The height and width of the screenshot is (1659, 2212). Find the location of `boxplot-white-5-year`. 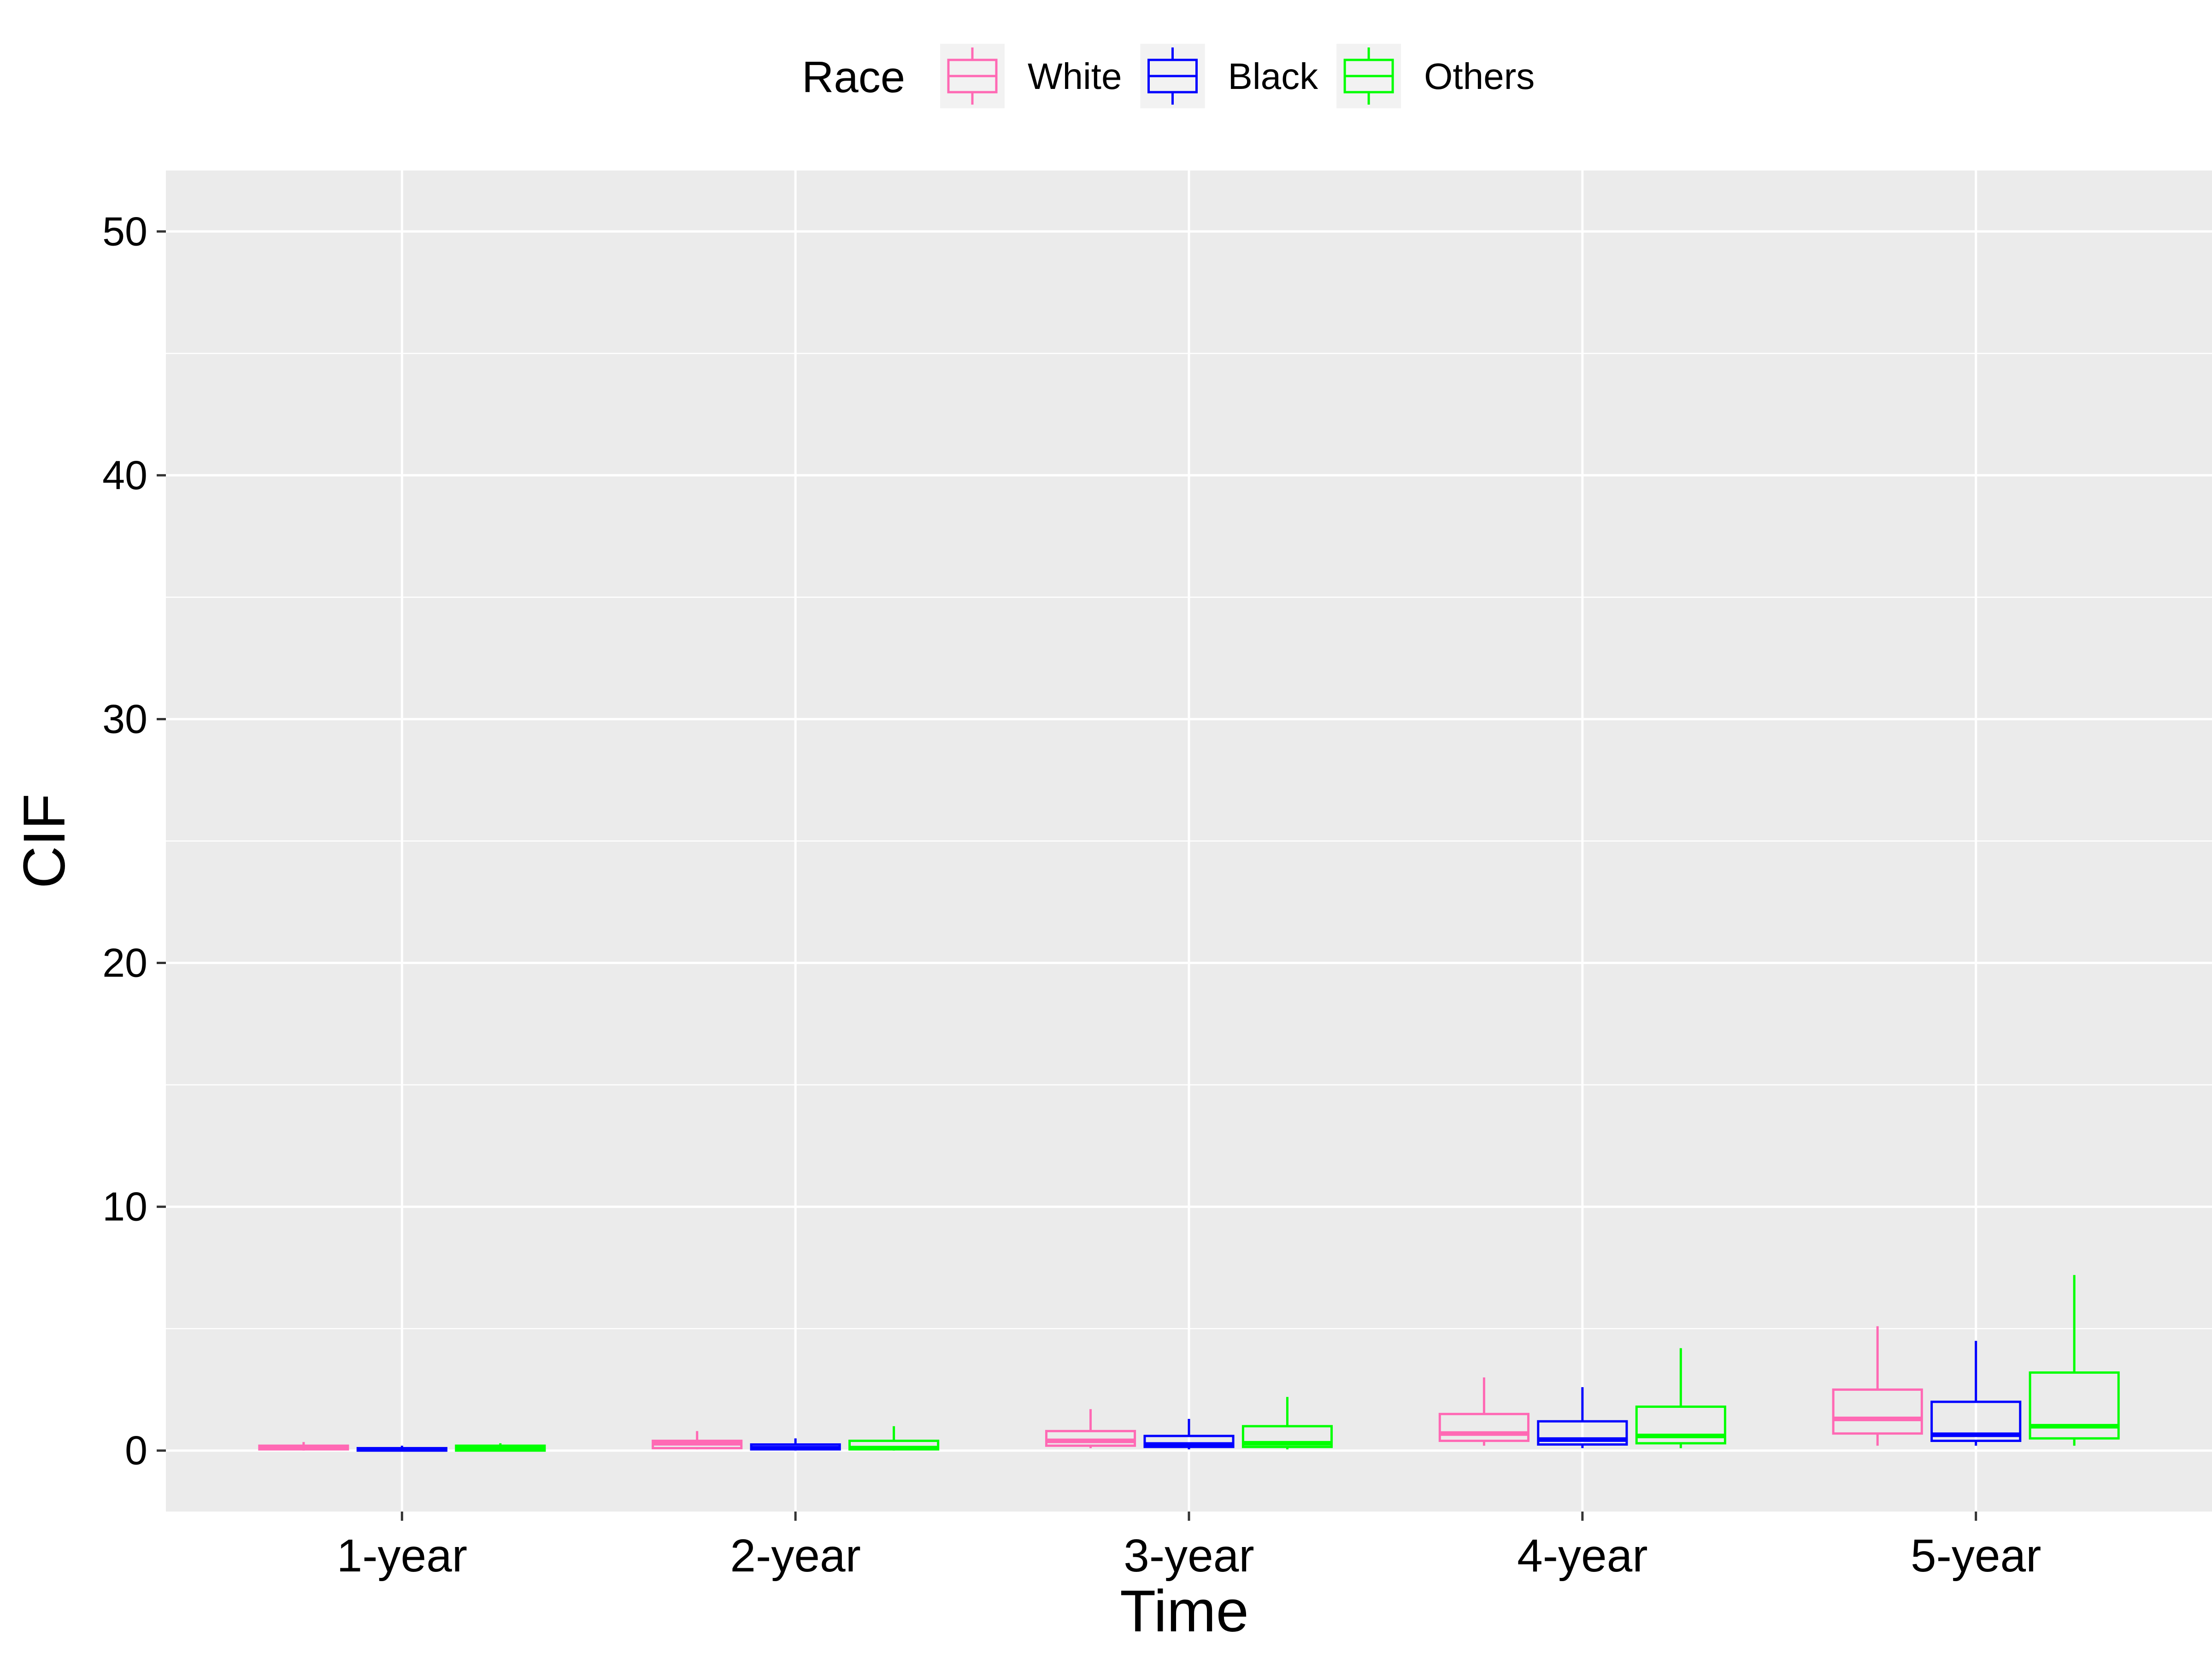

boxplot-white-5-year is located at coordinates (1877, 1386).